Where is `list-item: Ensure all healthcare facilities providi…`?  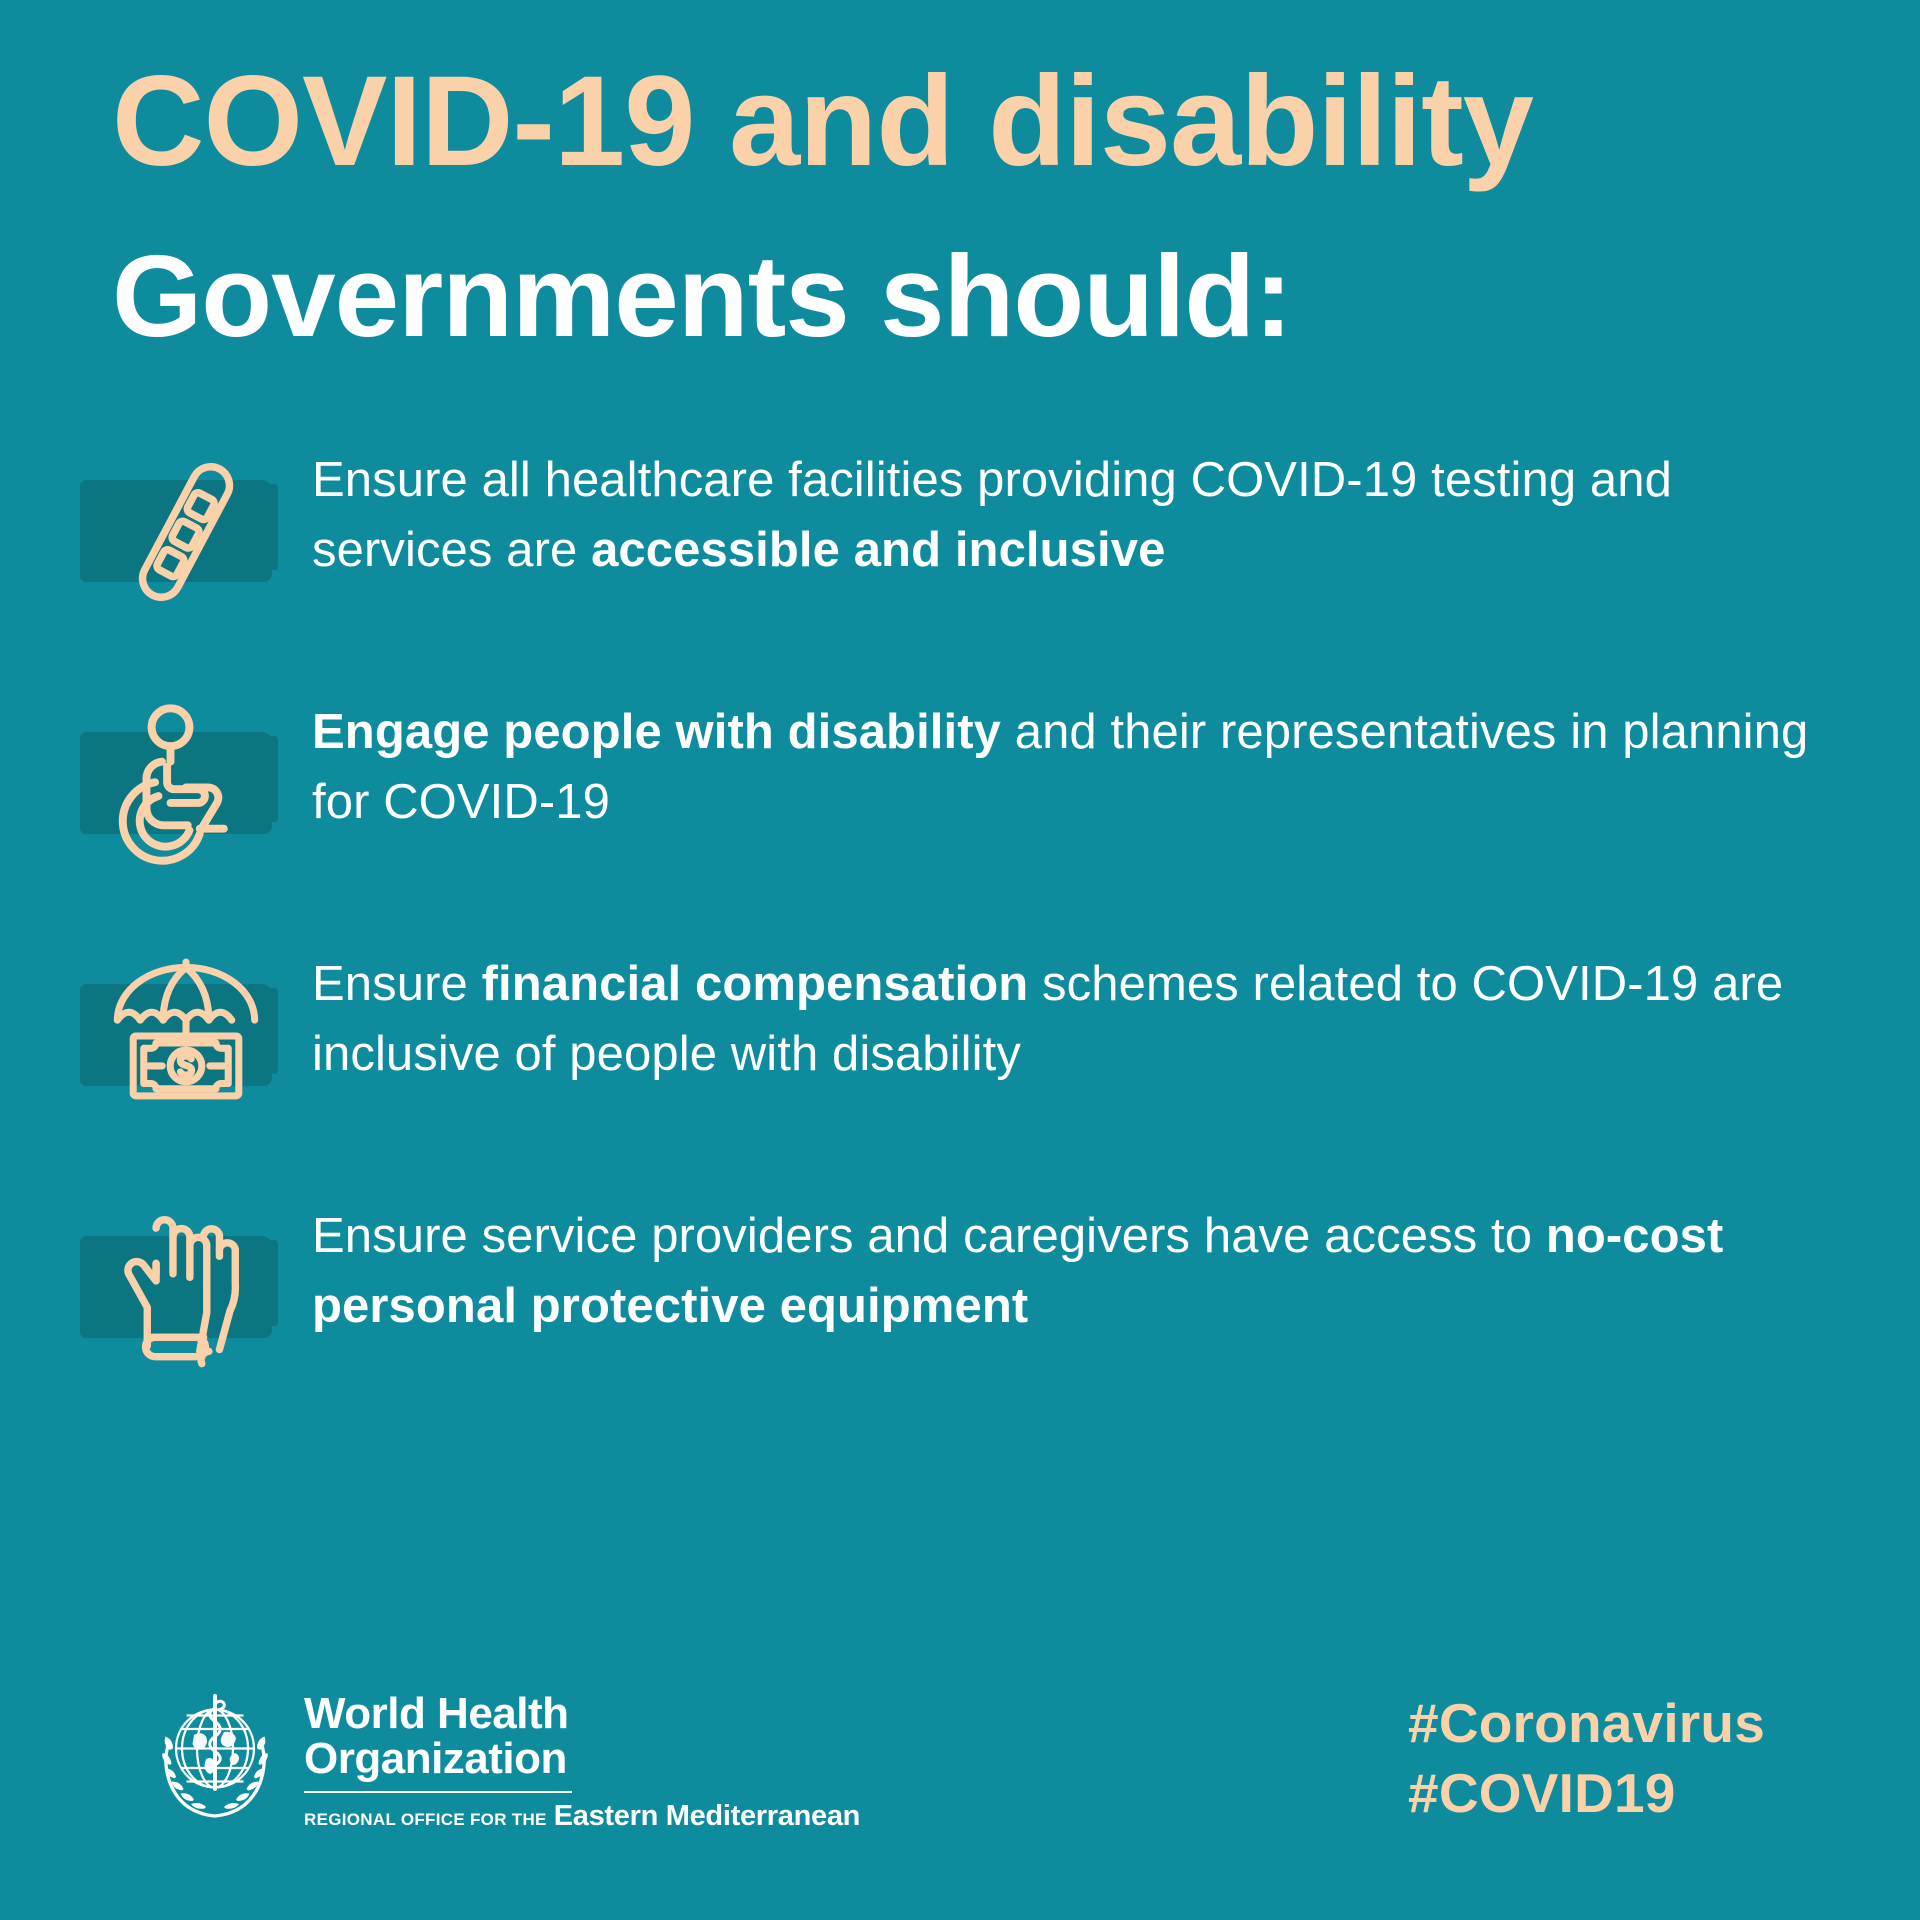
list-item: Ensure all healthcare facilities providi… is located at coordinates (970, 538).